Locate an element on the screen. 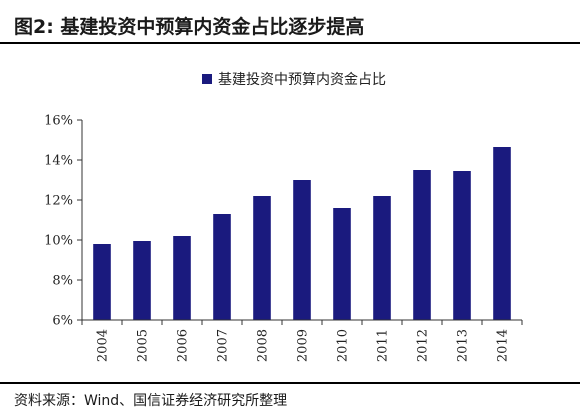  x-tick-label: 2014 is located at coordinates (503, 345).